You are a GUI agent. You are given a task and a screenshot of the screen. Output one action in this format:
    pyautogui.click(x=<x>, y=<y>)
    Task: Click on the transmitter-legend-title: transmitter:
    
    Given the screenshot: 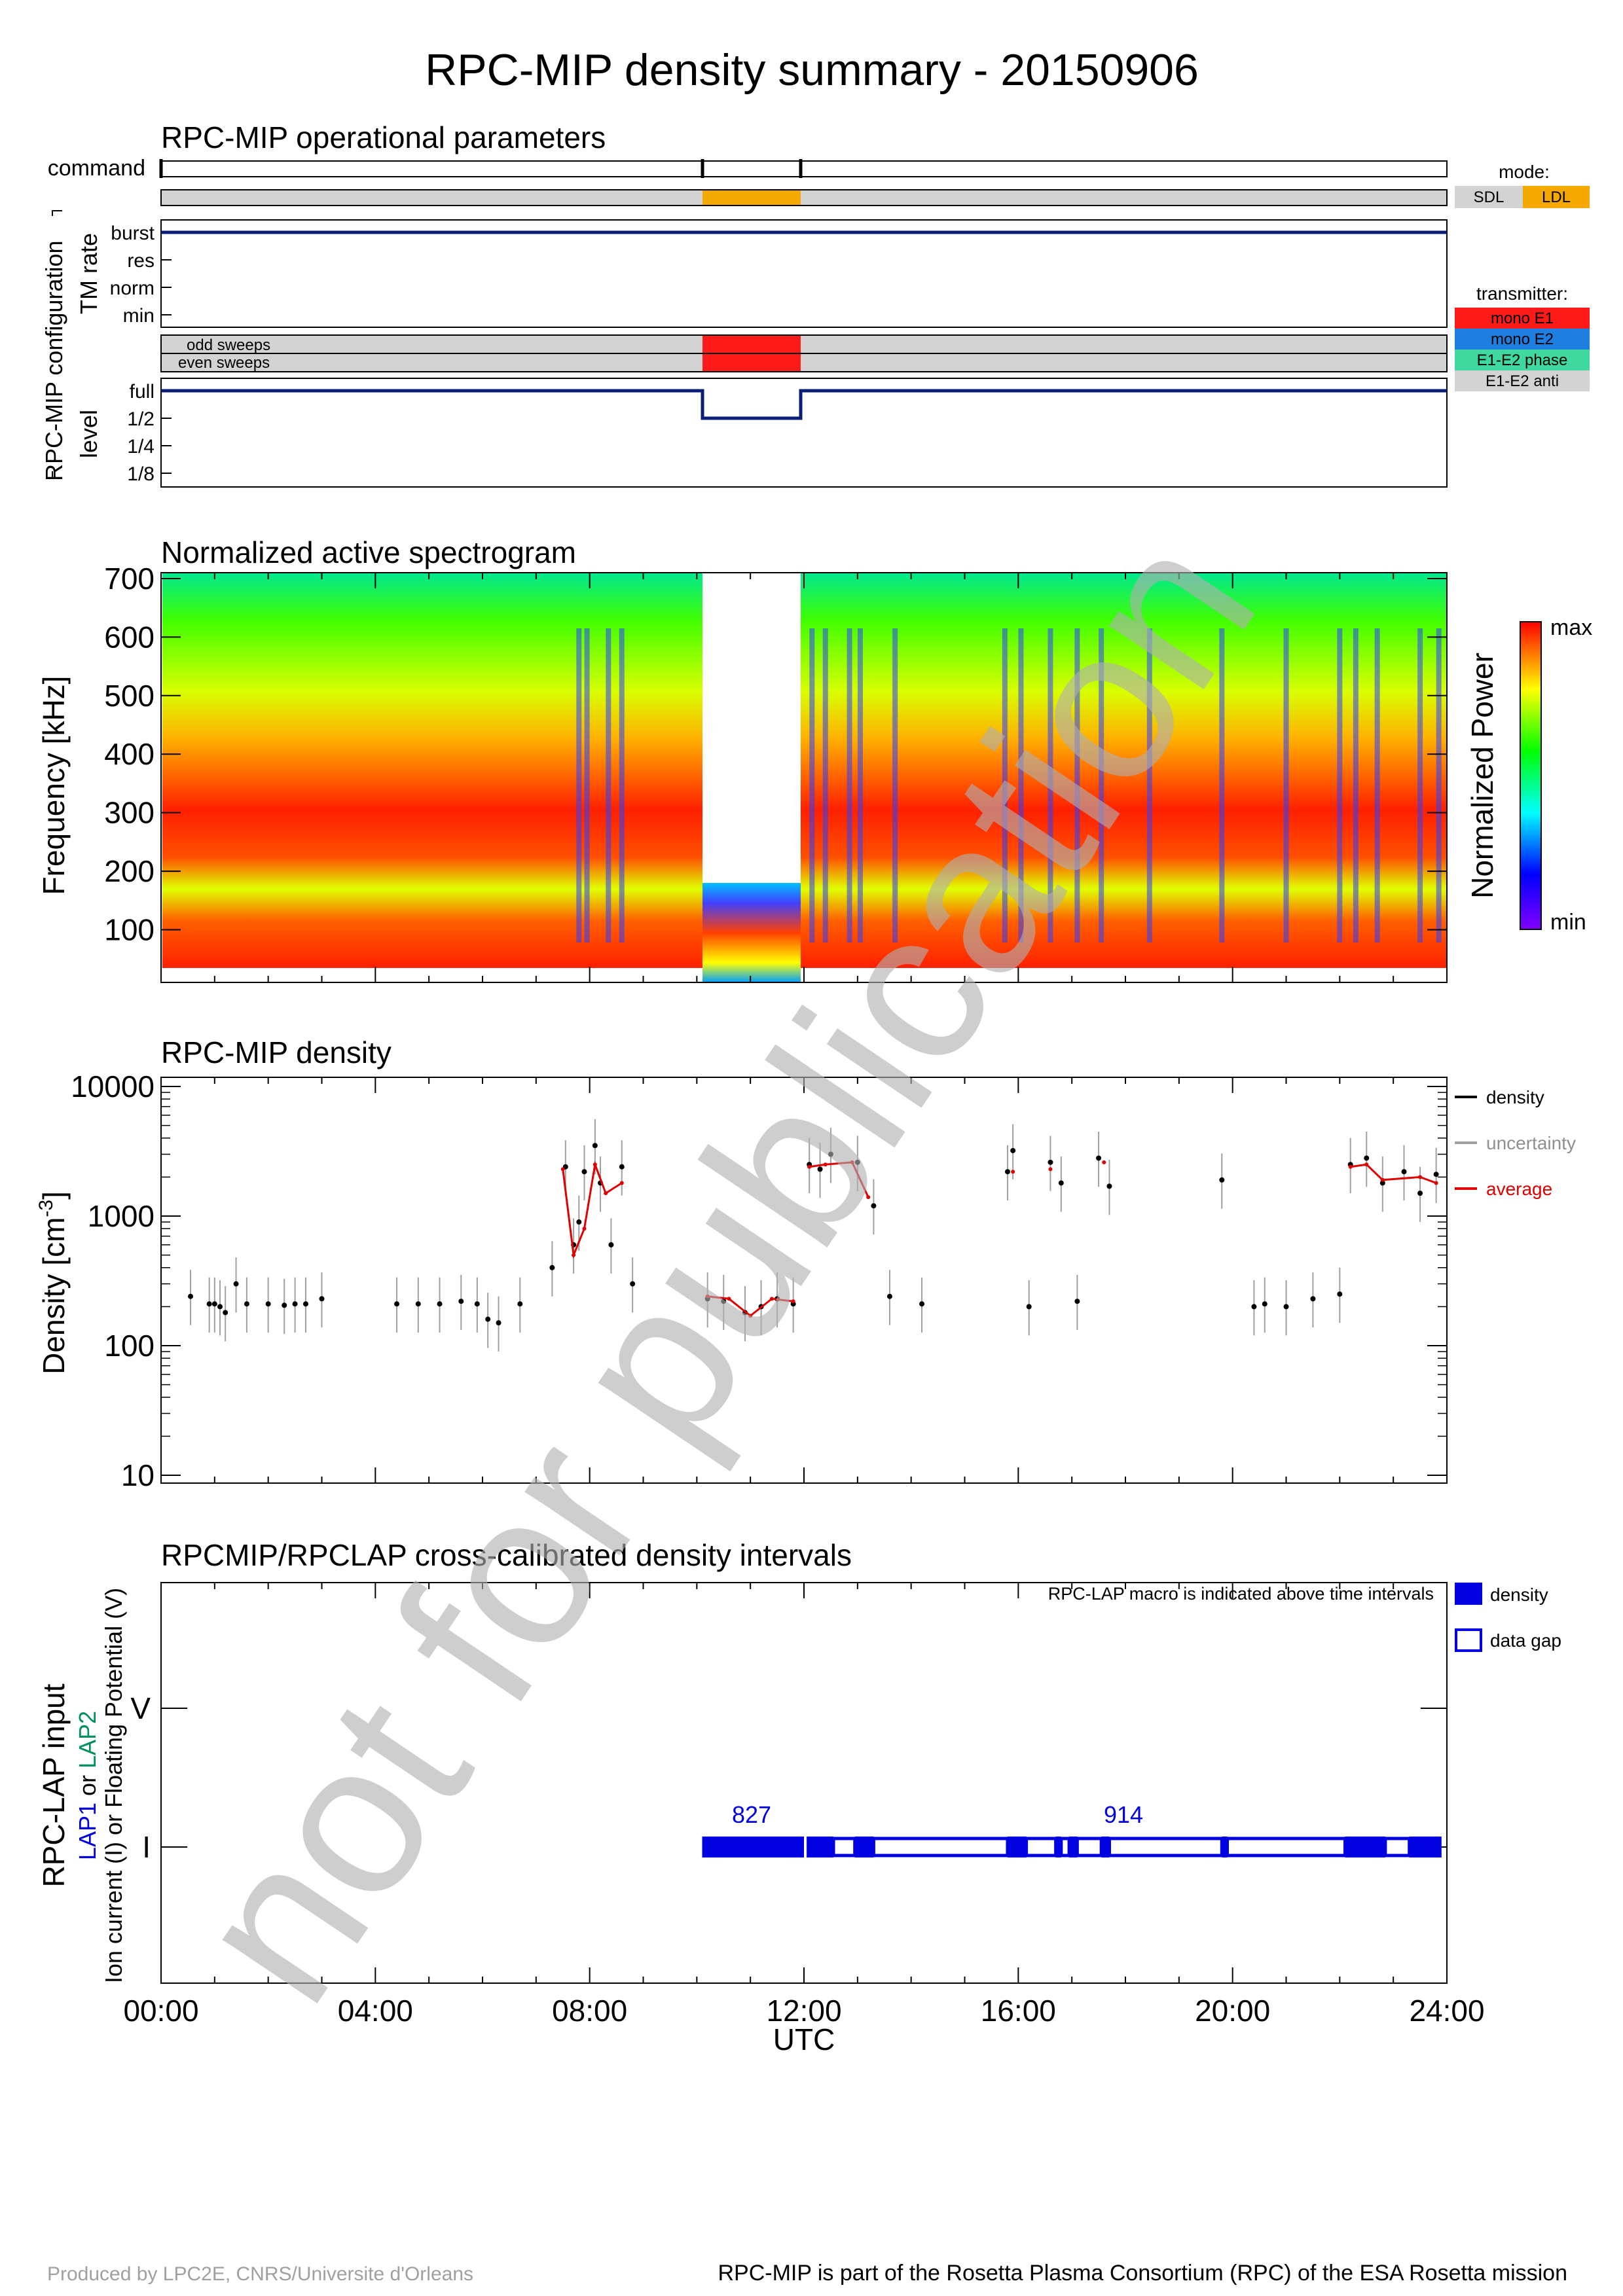 What is the action you would take?
    pyautogui.click(x=1522, y=293)
    